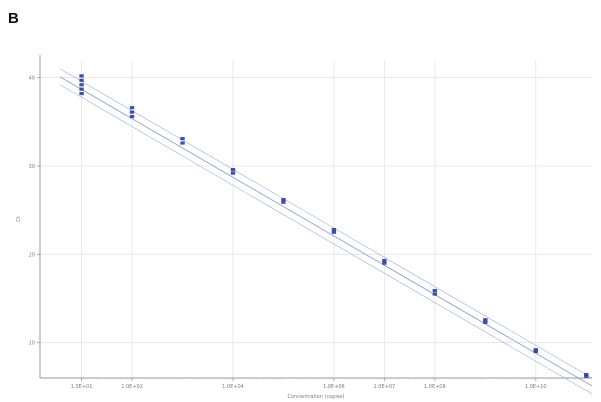  I want to click on x-tick-label-0: 1.0E+01, so click(82, 387).